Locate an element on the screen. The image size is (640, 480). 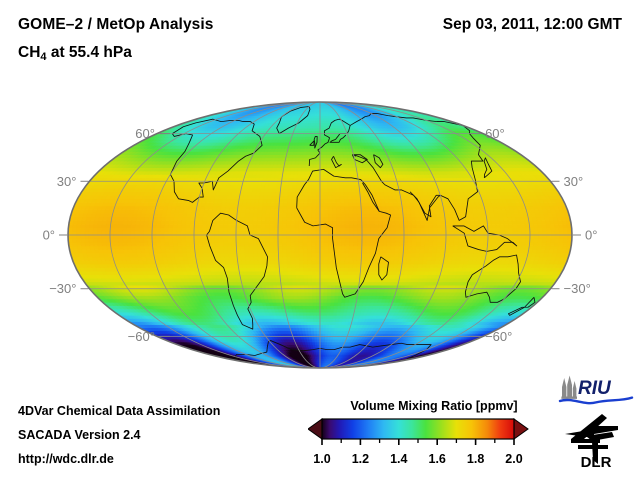
latitude-label-inner-right: −60° is located at coordinates (498, 336).